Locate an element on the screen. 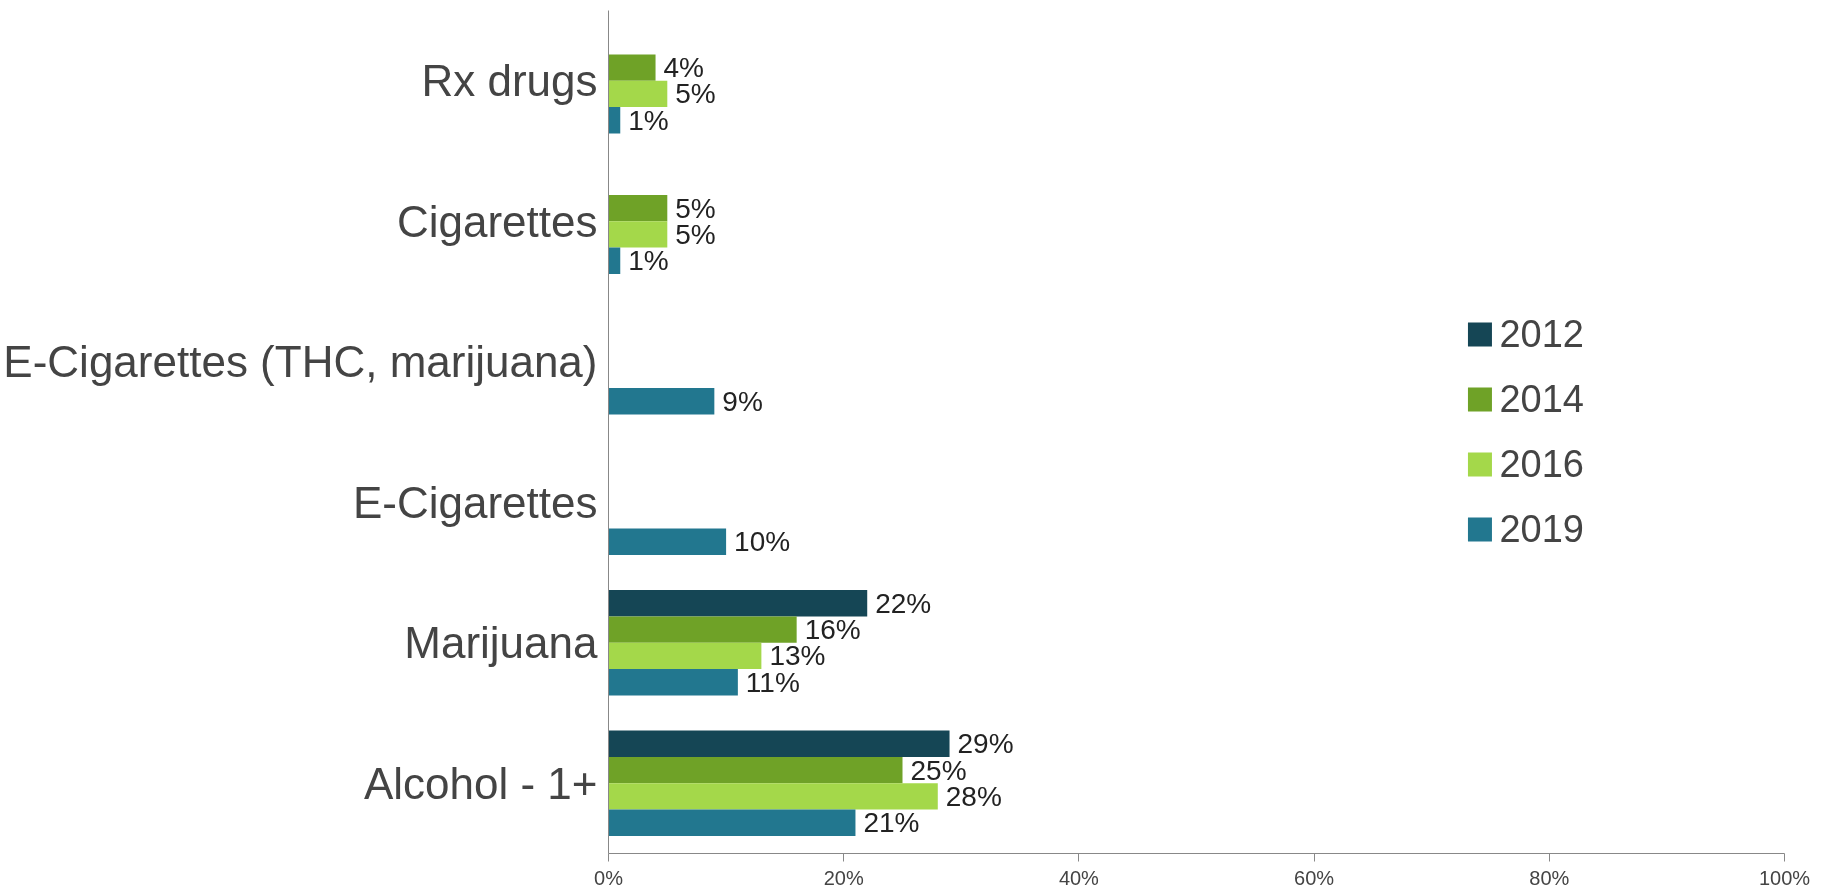 The width and height of the screenshot is (1829, 891). x-tick-label: 40% is located at coordinates (1079, 877).